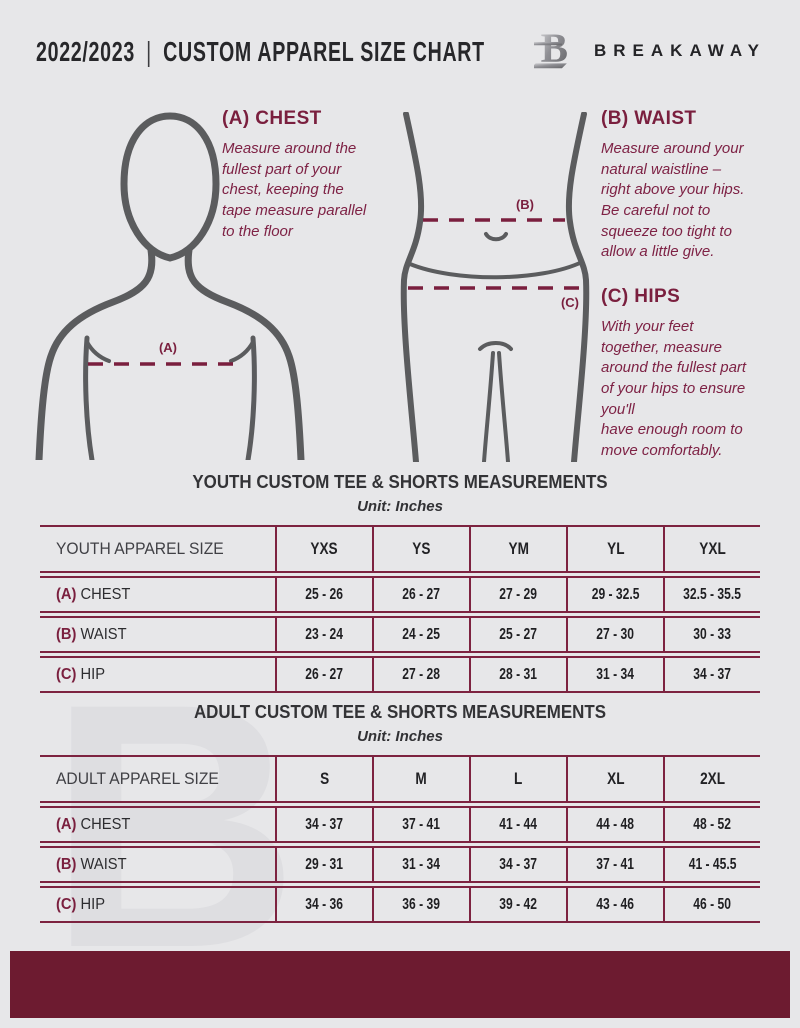 The image size is (800, 1028). I want to click on size-ym: YM, so click(518, 548).